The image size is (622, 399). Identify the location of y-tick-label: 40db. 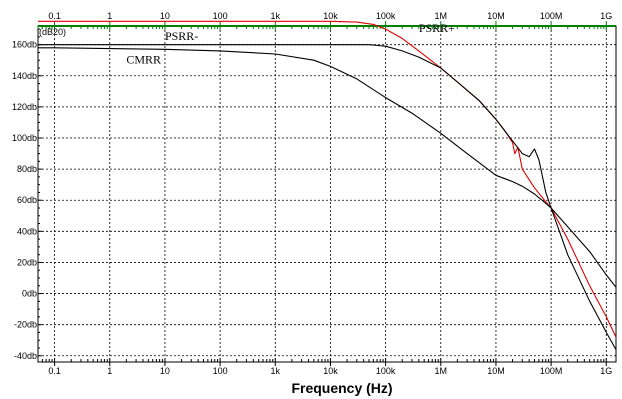
(27, 231).